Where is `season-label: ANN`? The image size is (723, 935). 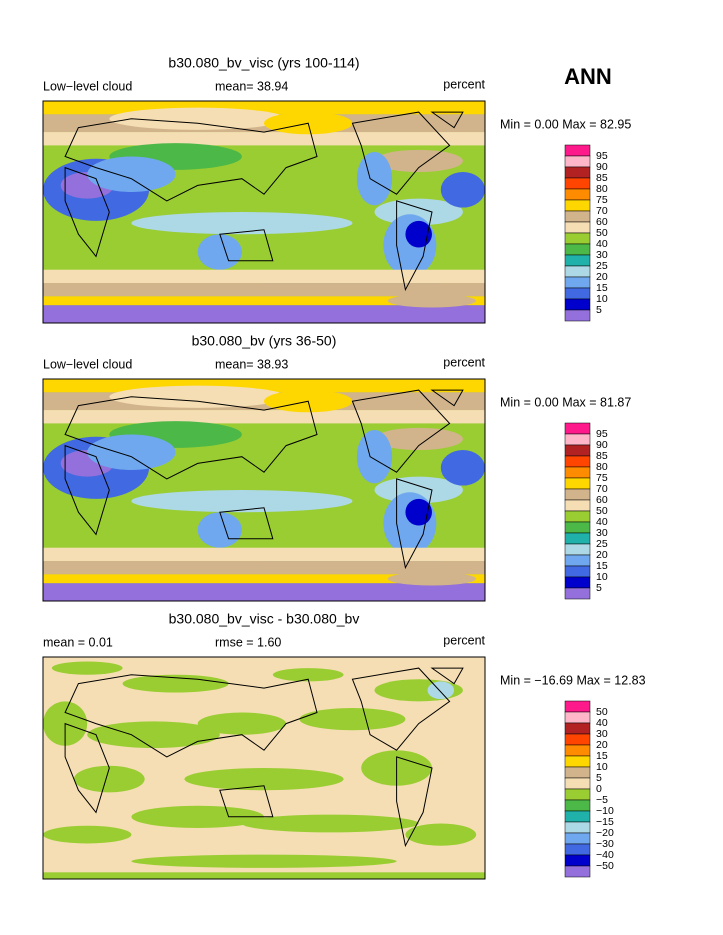 season-label: ANN is located at coordinates (588, 76).